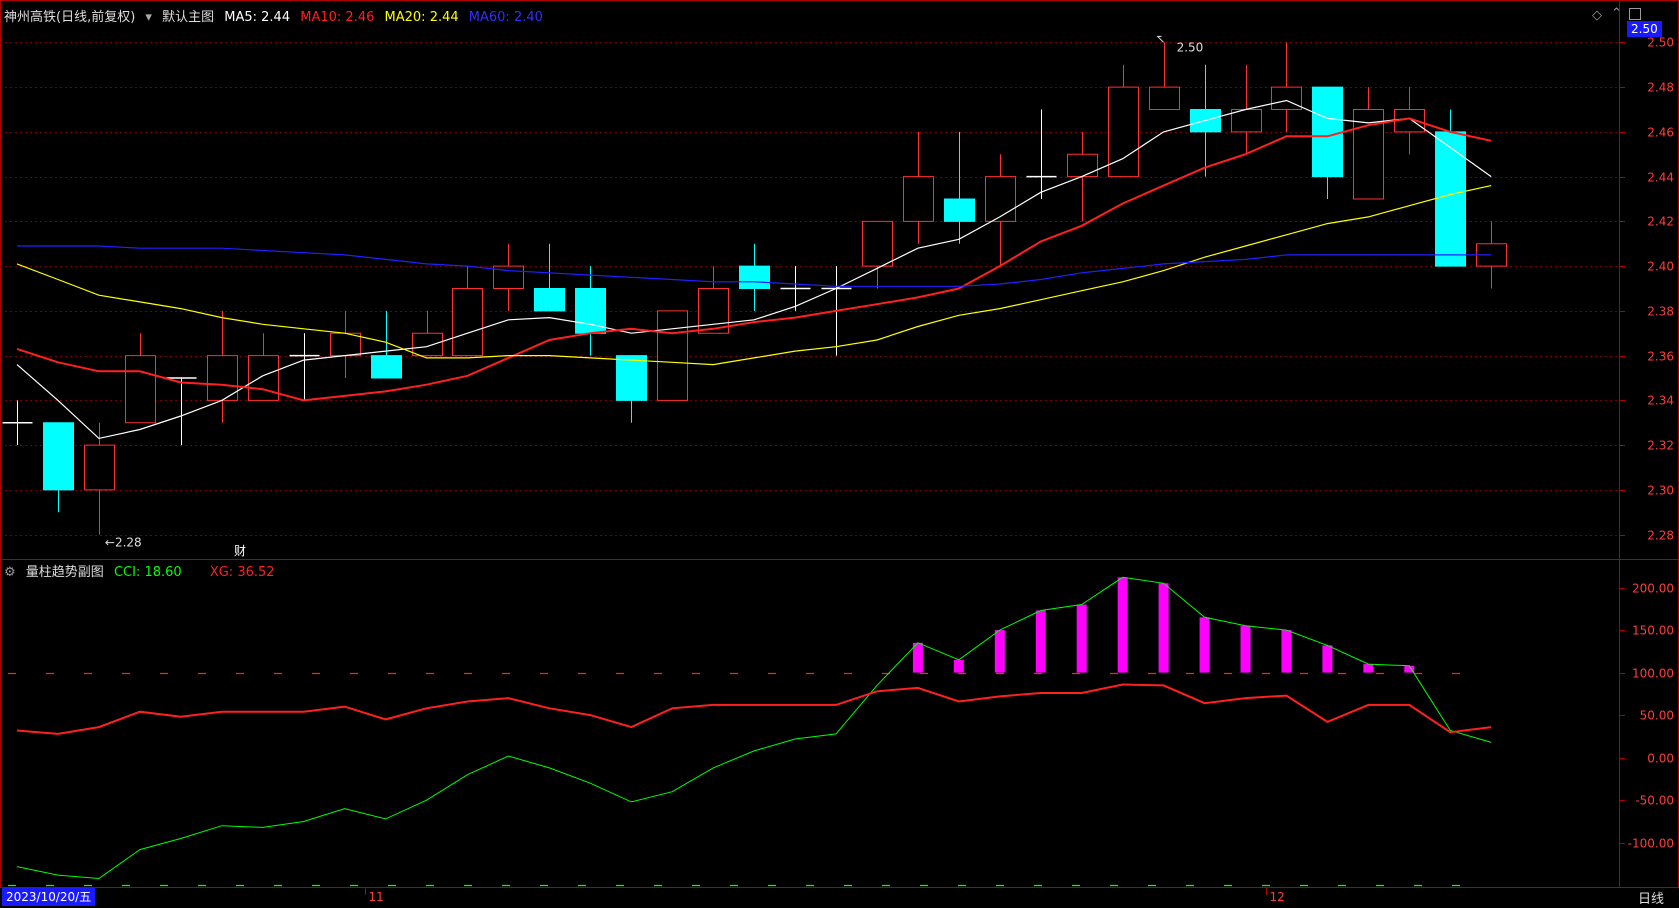 Image resolution: width=1679 pixels, height=908 pixels. I want to click on max-annotation: 2.50, so click(1190, 47).